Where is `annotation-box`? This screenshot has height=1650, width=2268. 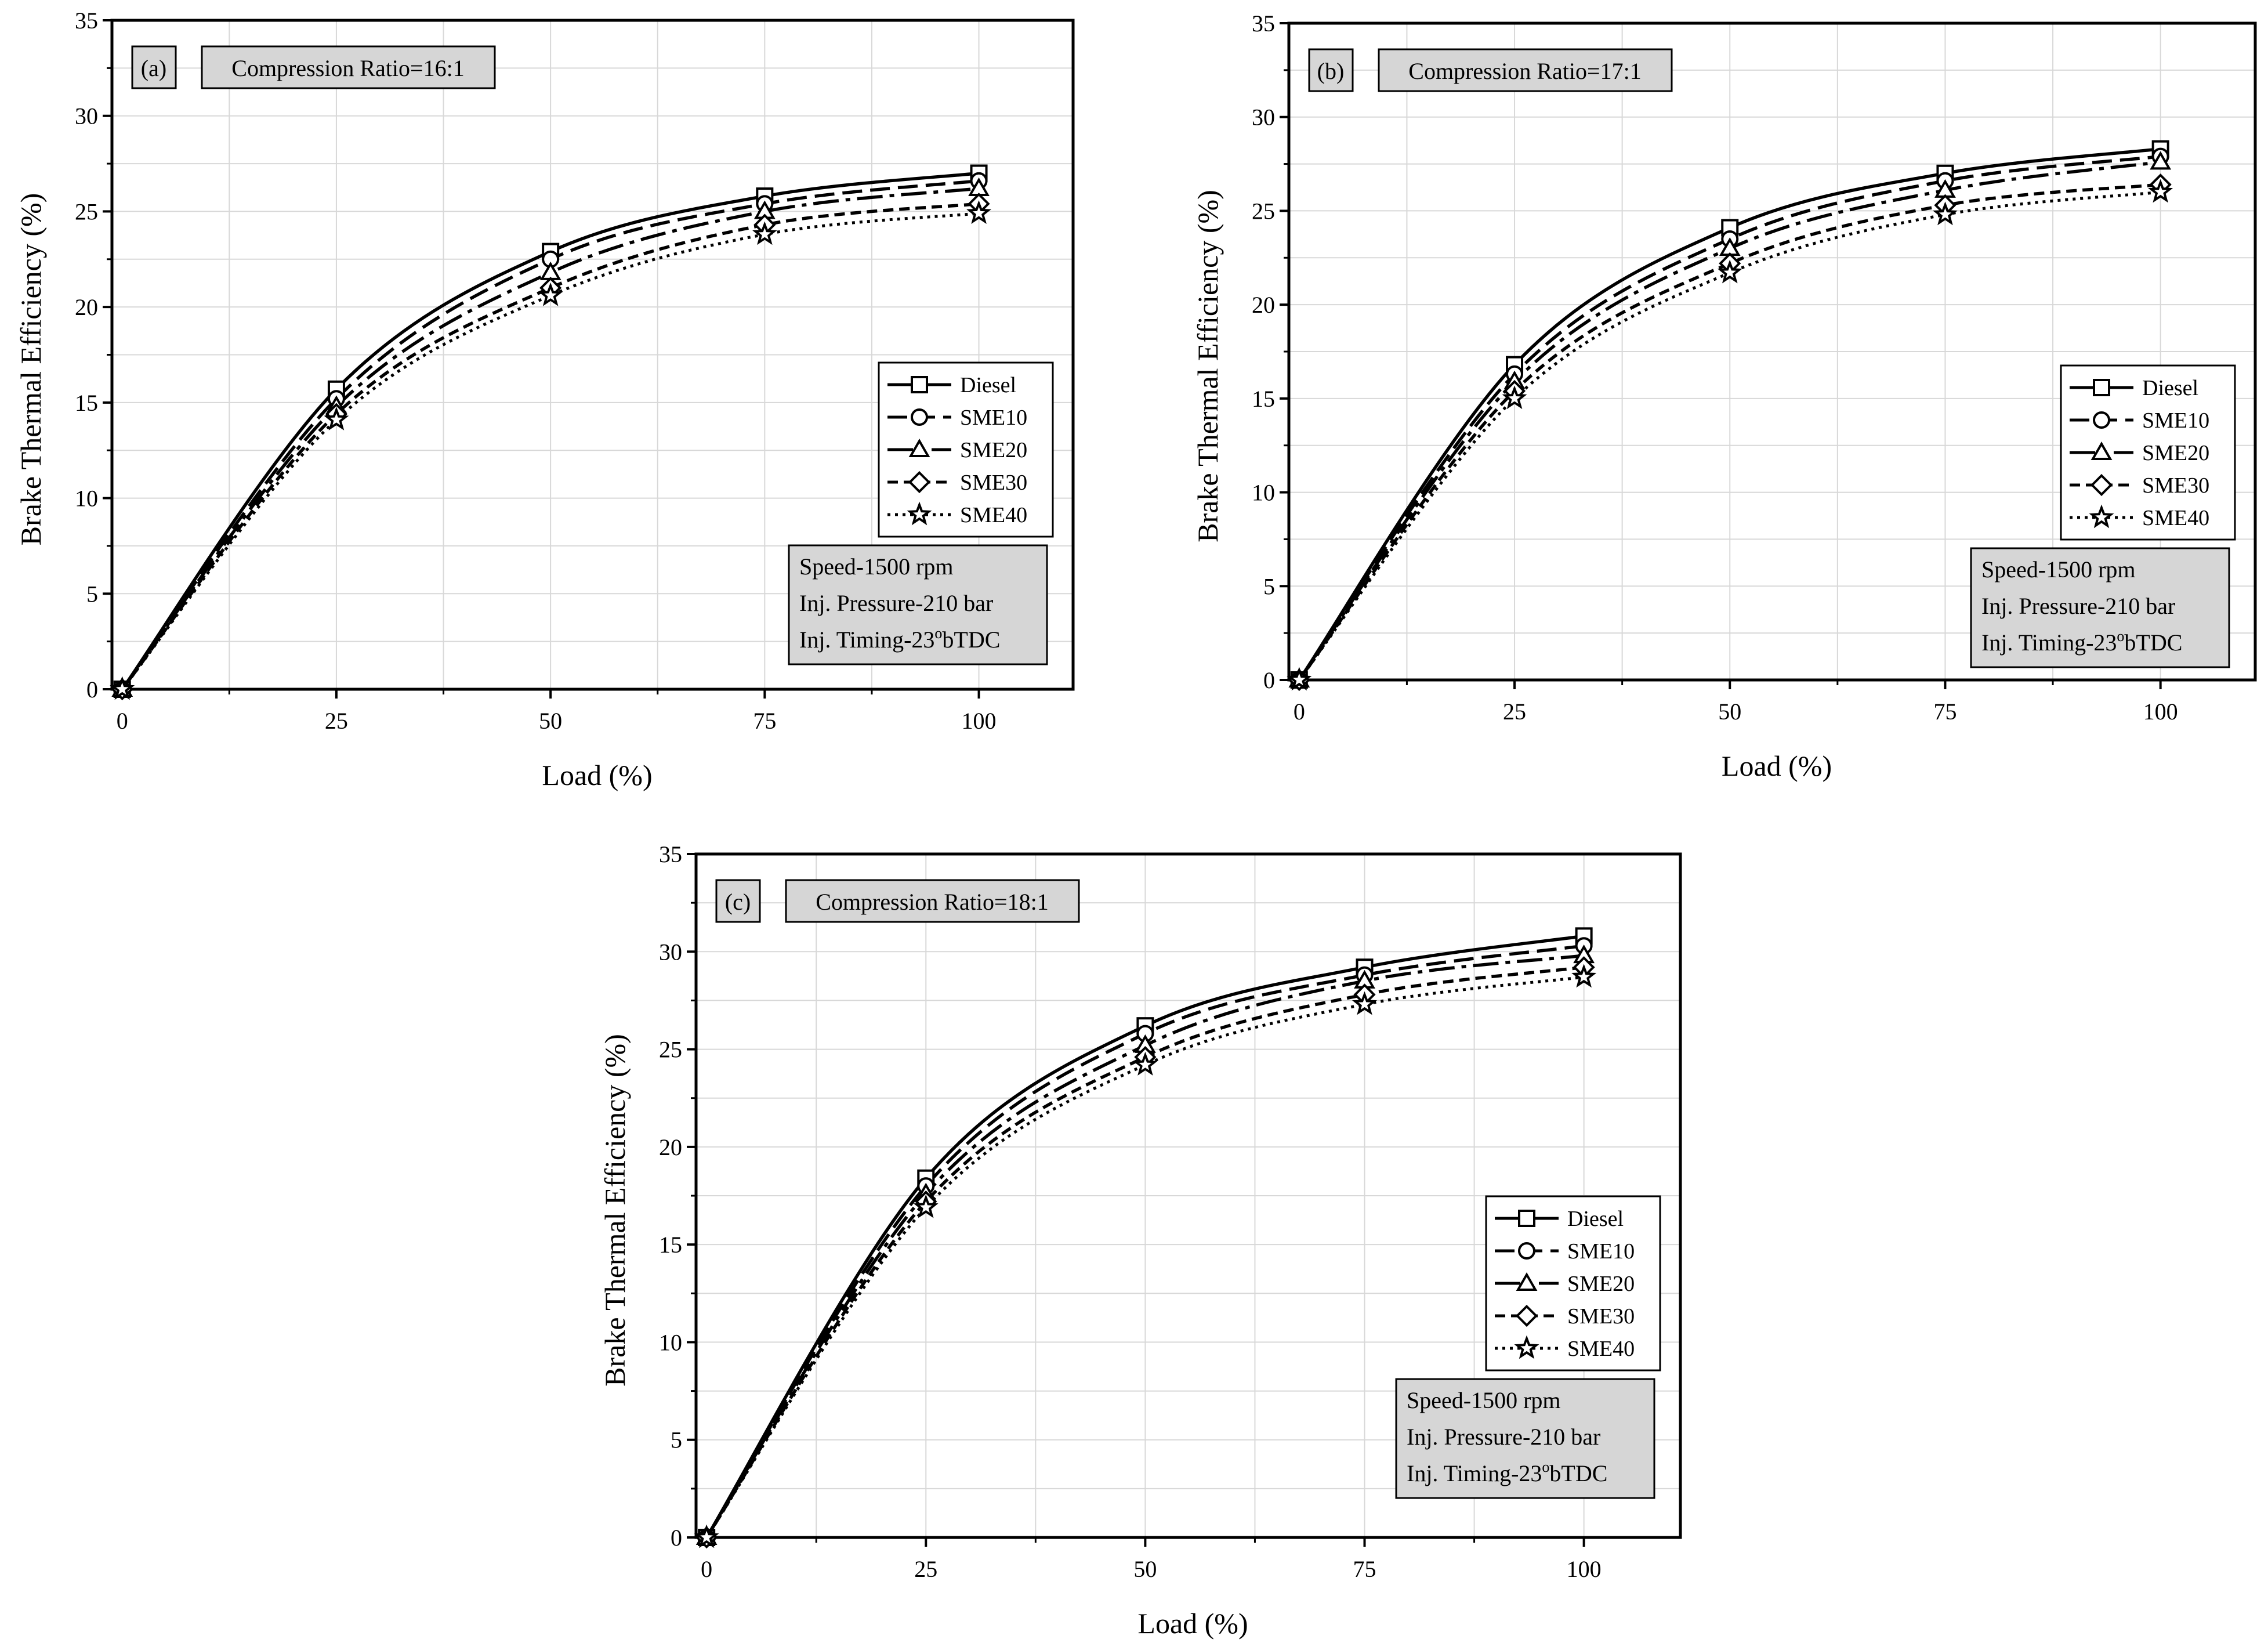
annotation-box is located at coordinates (918, 604).